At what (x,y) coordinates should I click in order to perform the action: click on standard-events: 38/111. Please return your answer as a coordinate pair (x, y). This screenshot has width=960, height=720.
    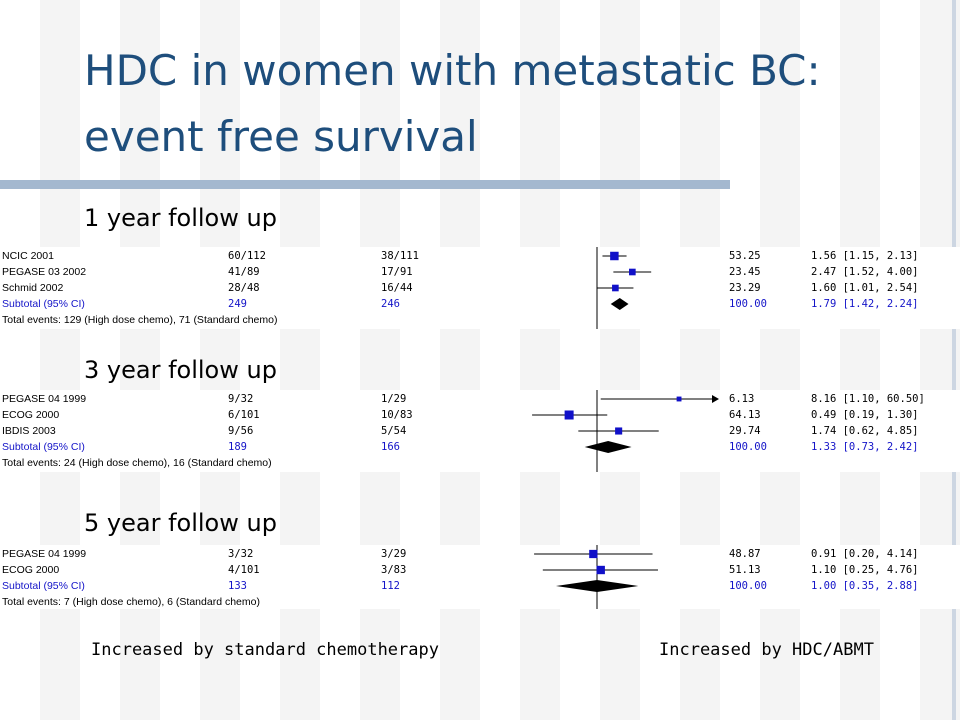
    Looking at the image, I should click on (400, 256).